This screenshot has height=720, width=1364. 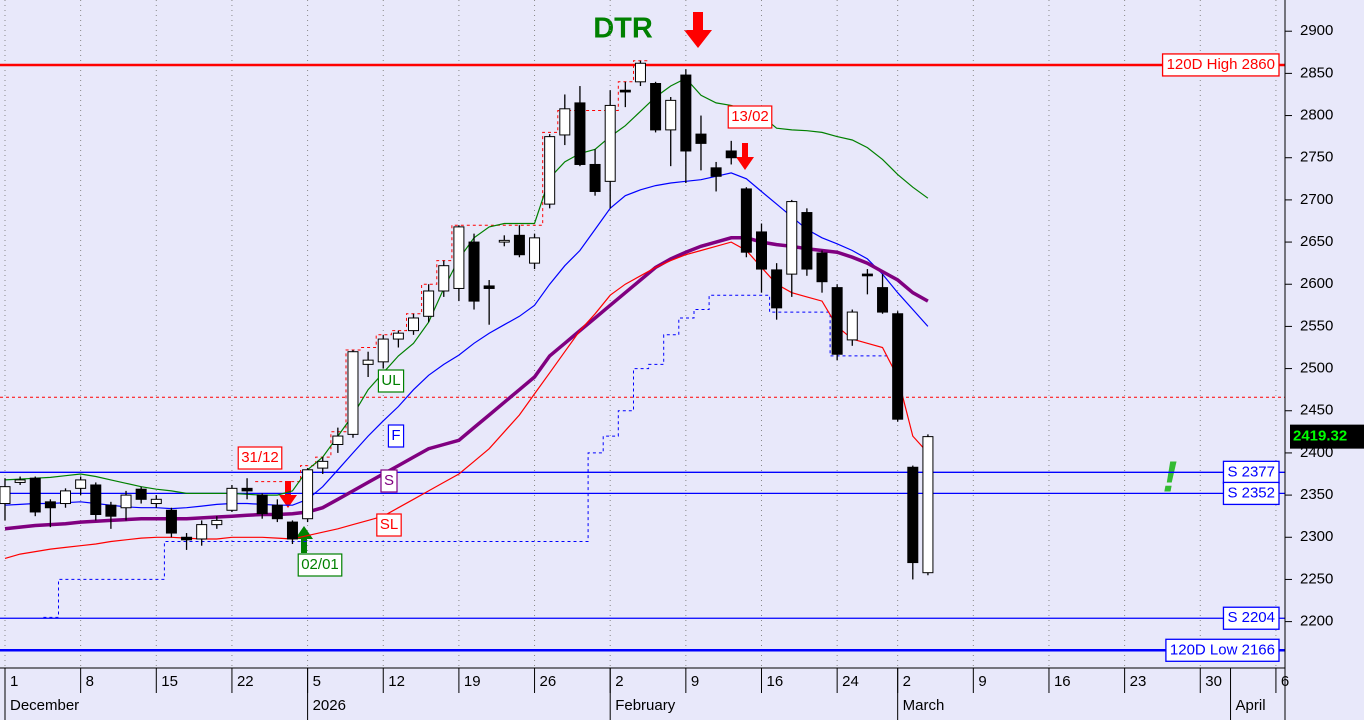 What do you see at coordinates (695, 681) in the screenshot?
I see `x-tick-label: 9` at bounding box center [695, 681].